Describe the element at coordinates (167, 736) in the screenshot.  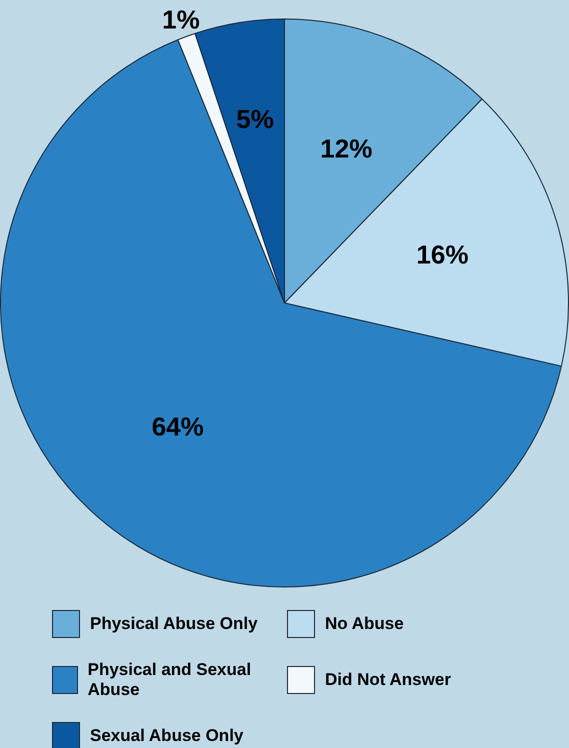
I see `legend-label: Sexual Abuse Only` at that location.